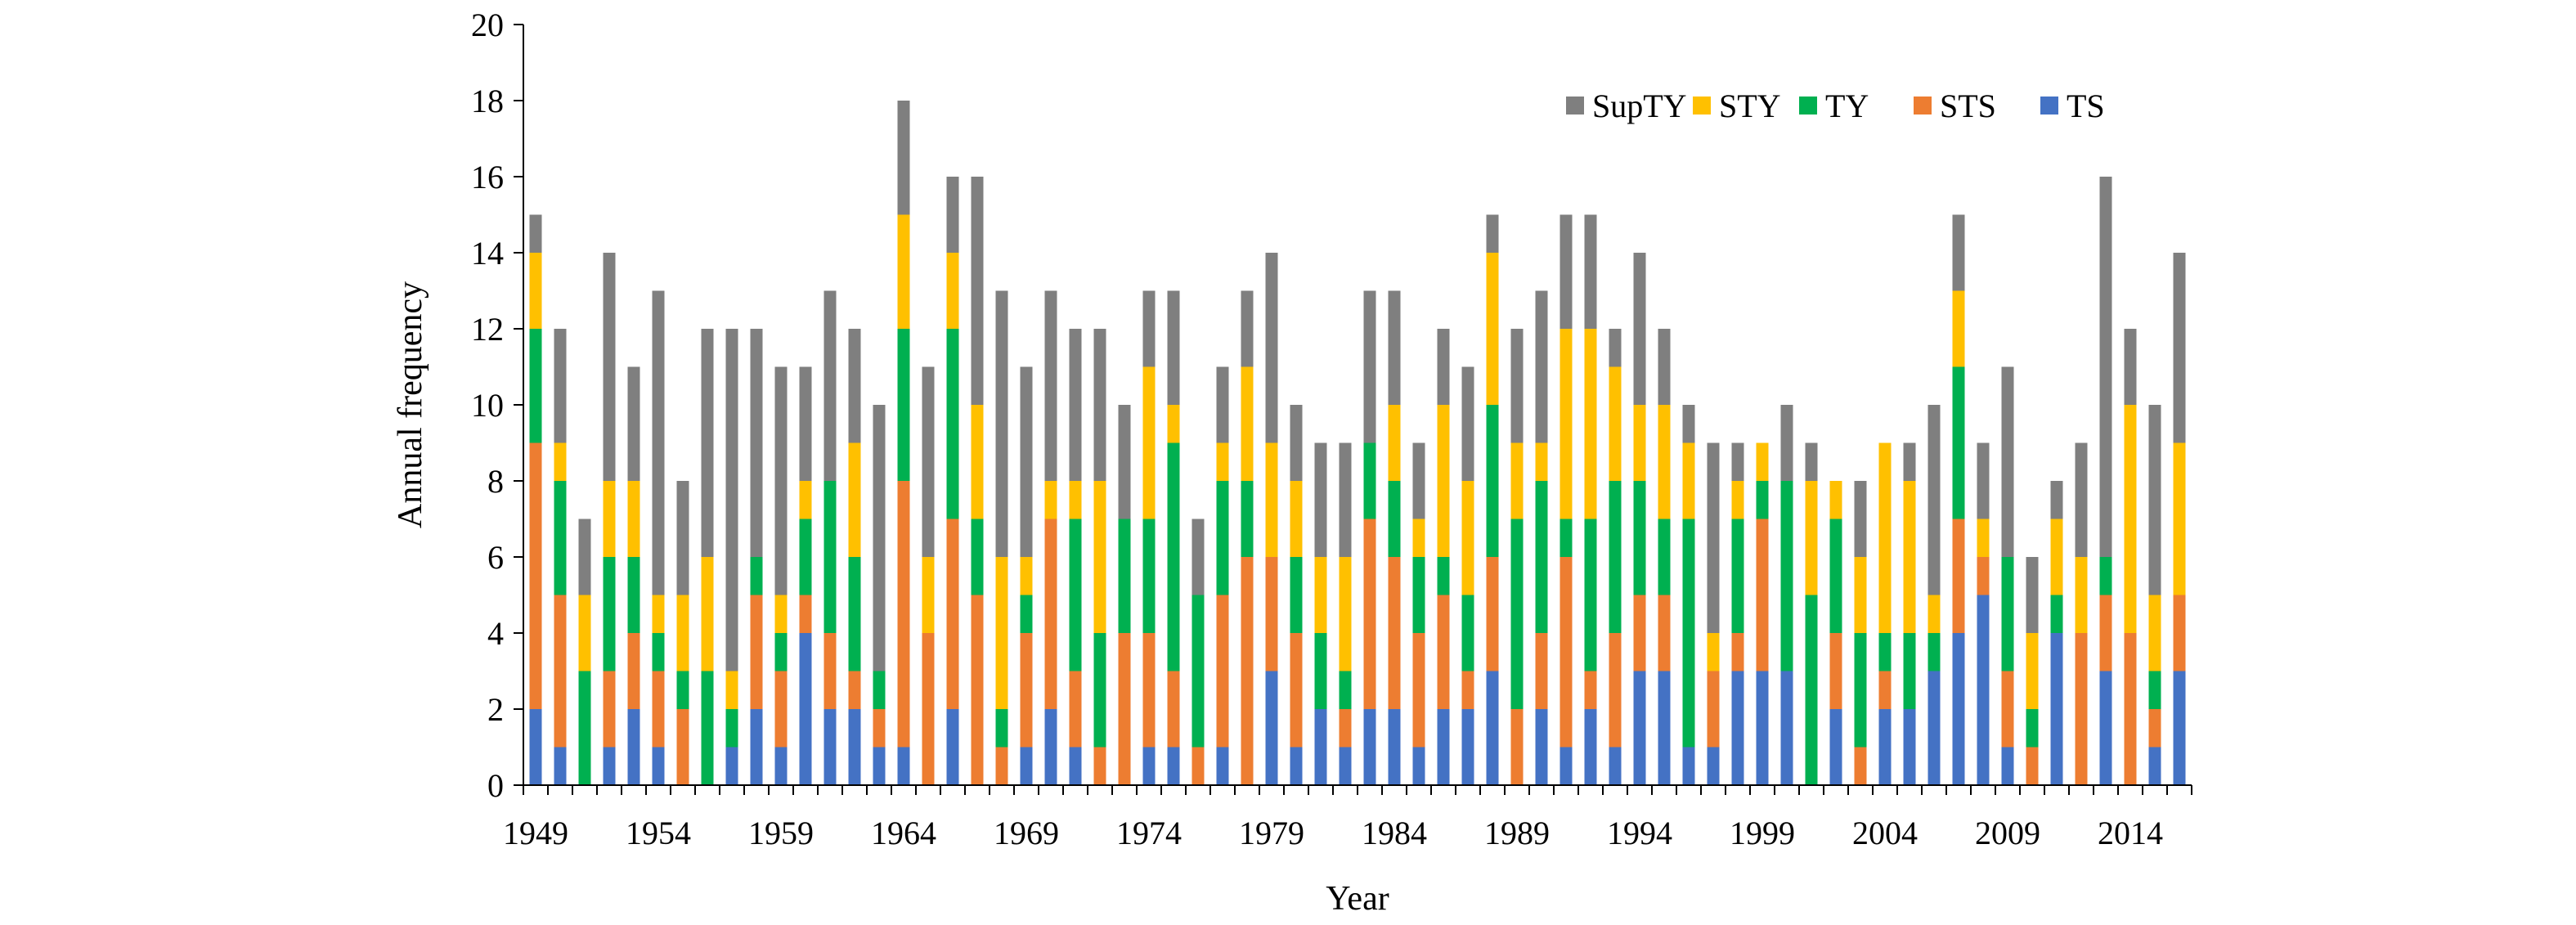 The image size is (2576, 925). What do you see at coordinates (1247, 519) in the screenshot?
I see `bar-TY-1978` at bounding box center [1247, 519].